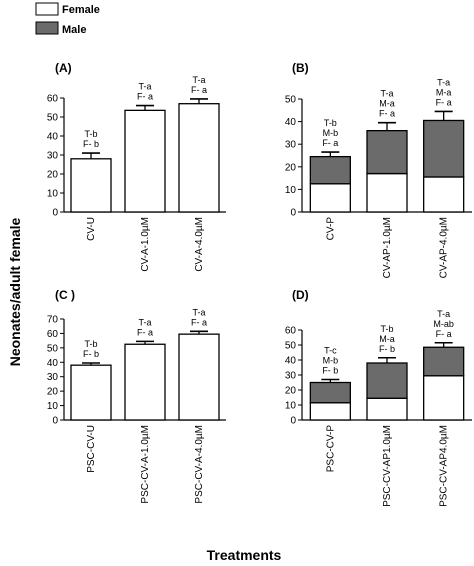 The image size is (474, 566). I want to click on x-tick-label: CV-AP-4.0µM, so click(444, 247).